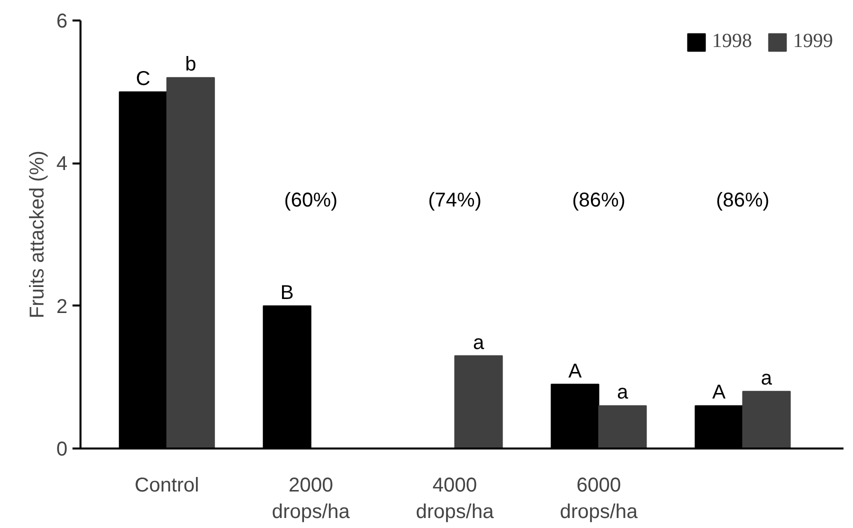 The width and height of the screenshot is (853, 528). Describe the element at coordinates (599, 498) in the screenshot. I see `x-tick-label: 6000 drops/ha` at that location.